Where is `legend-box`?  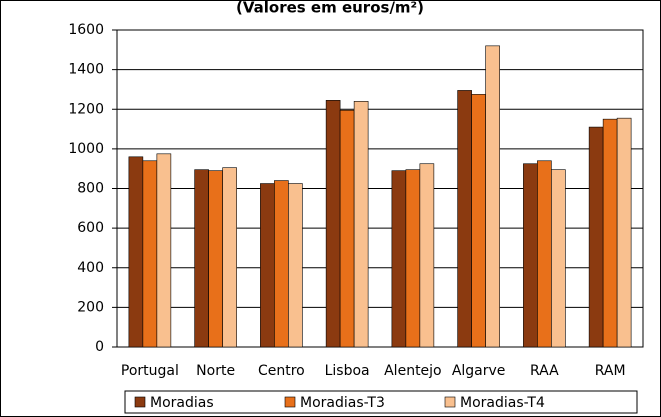
legend-box is located at coordinates (381, 402).